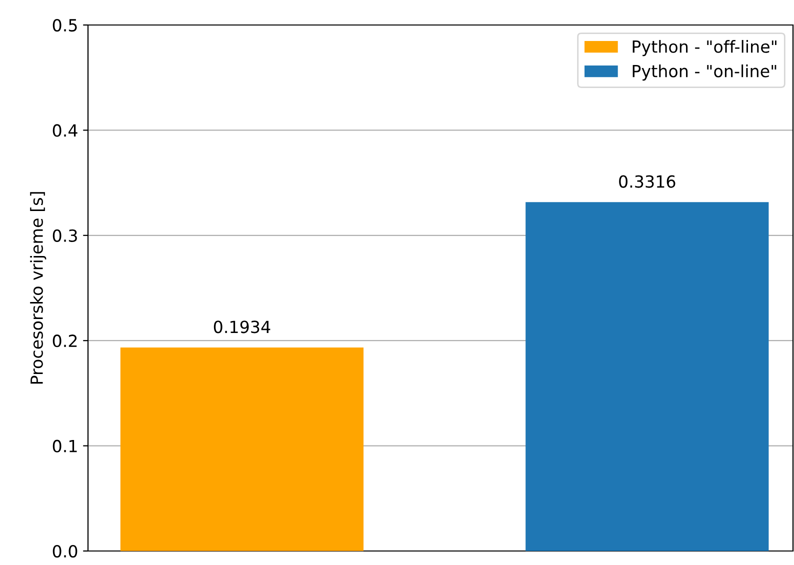 The width and height of the screenshot is (794, 565). I want to click on y-tick-label: 0.2, so click(64, 341).